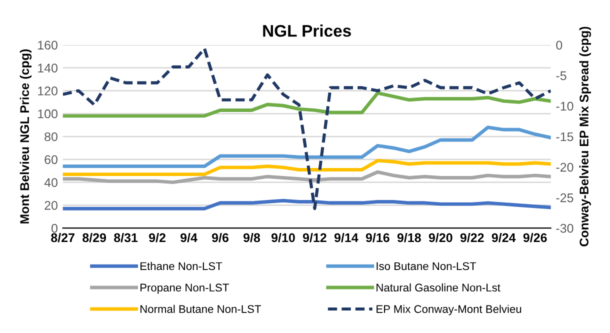 The width and height of the screenshot is (610, 333). I want to click on y2-axis-title: Conway-Belvieu EP Mix Spread (cpg), so click(585, 136).